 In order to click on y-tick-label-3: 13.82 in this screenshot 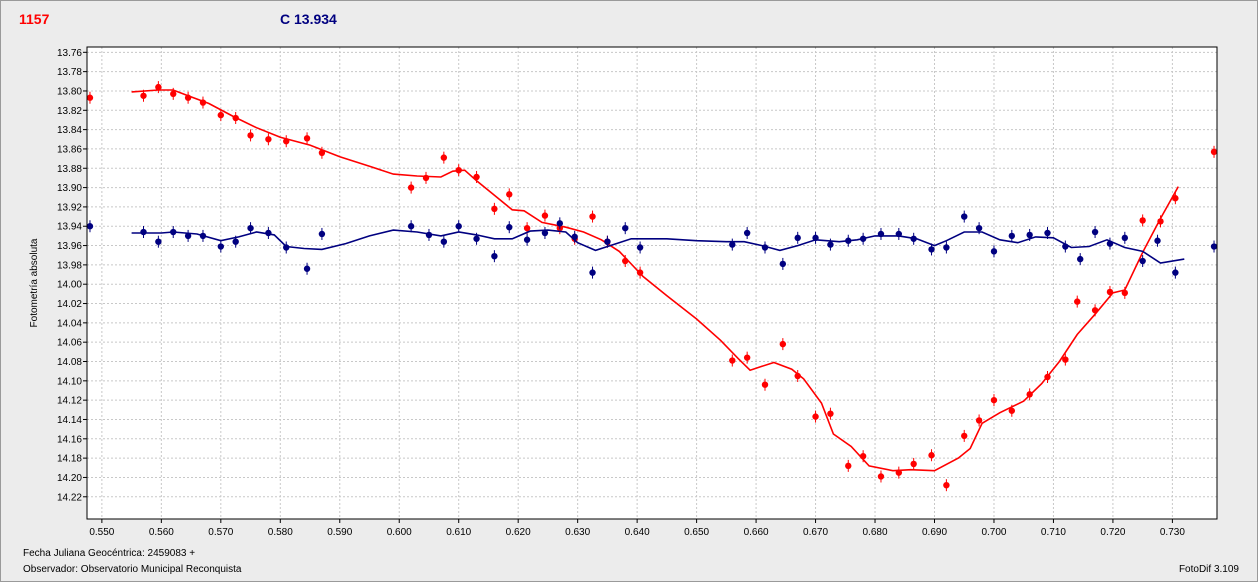, I will do `click(69, 111)`.